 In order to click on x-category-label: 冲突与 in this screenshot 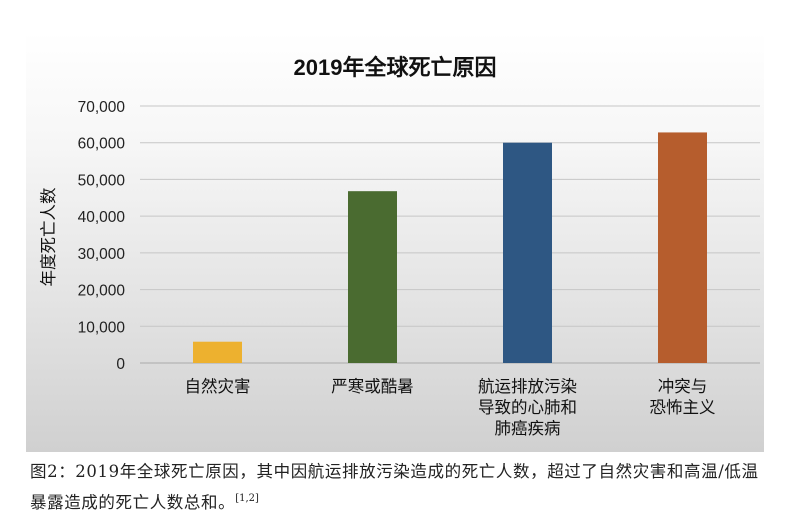, I will do `click(683, 386)`.